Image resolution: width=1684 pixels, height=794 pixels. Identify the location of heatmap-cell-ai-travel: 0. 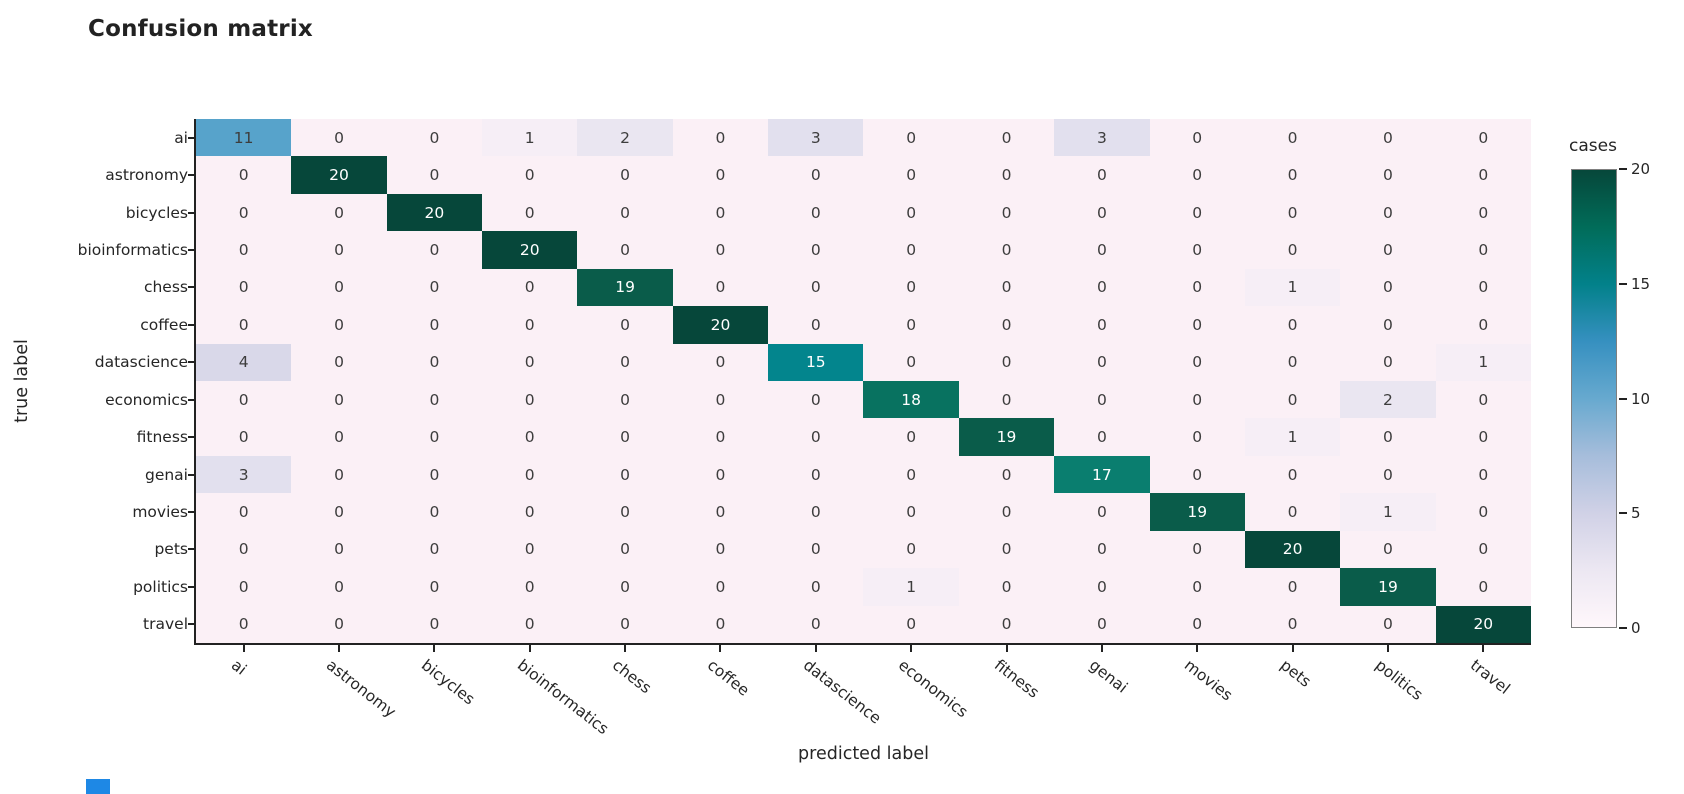
(1483, 138).